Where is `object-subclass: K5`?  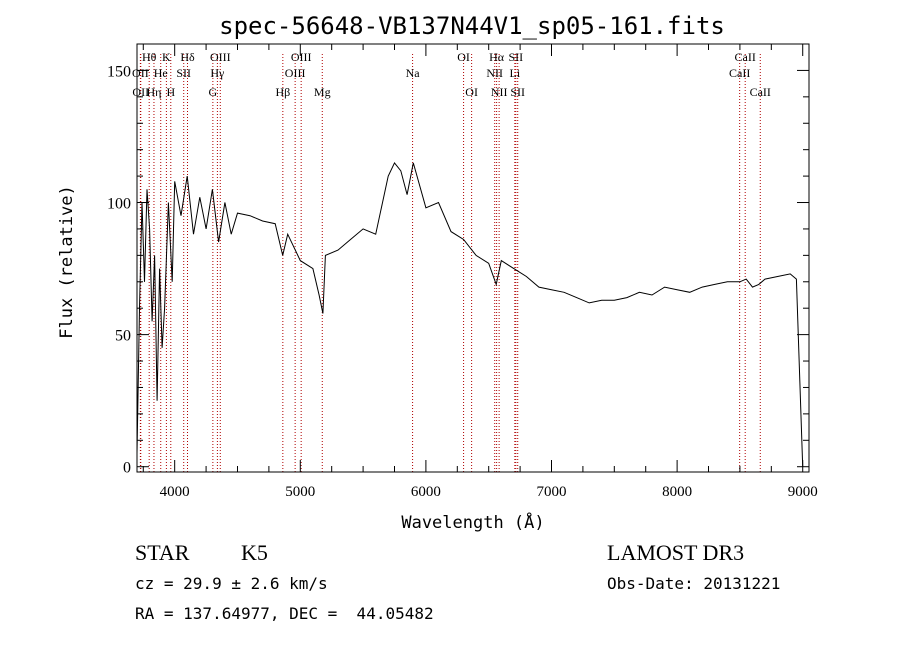
object-subclass: K5 is located at coordinates (254, 552).